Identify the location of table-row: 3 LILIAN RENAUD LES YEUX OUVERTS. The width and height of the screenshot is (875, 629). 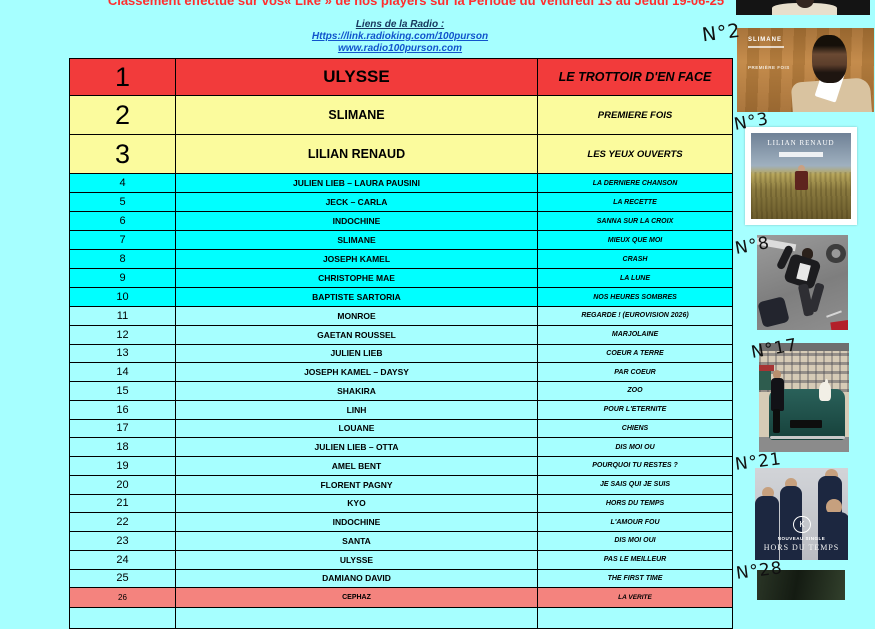
(401, 154).